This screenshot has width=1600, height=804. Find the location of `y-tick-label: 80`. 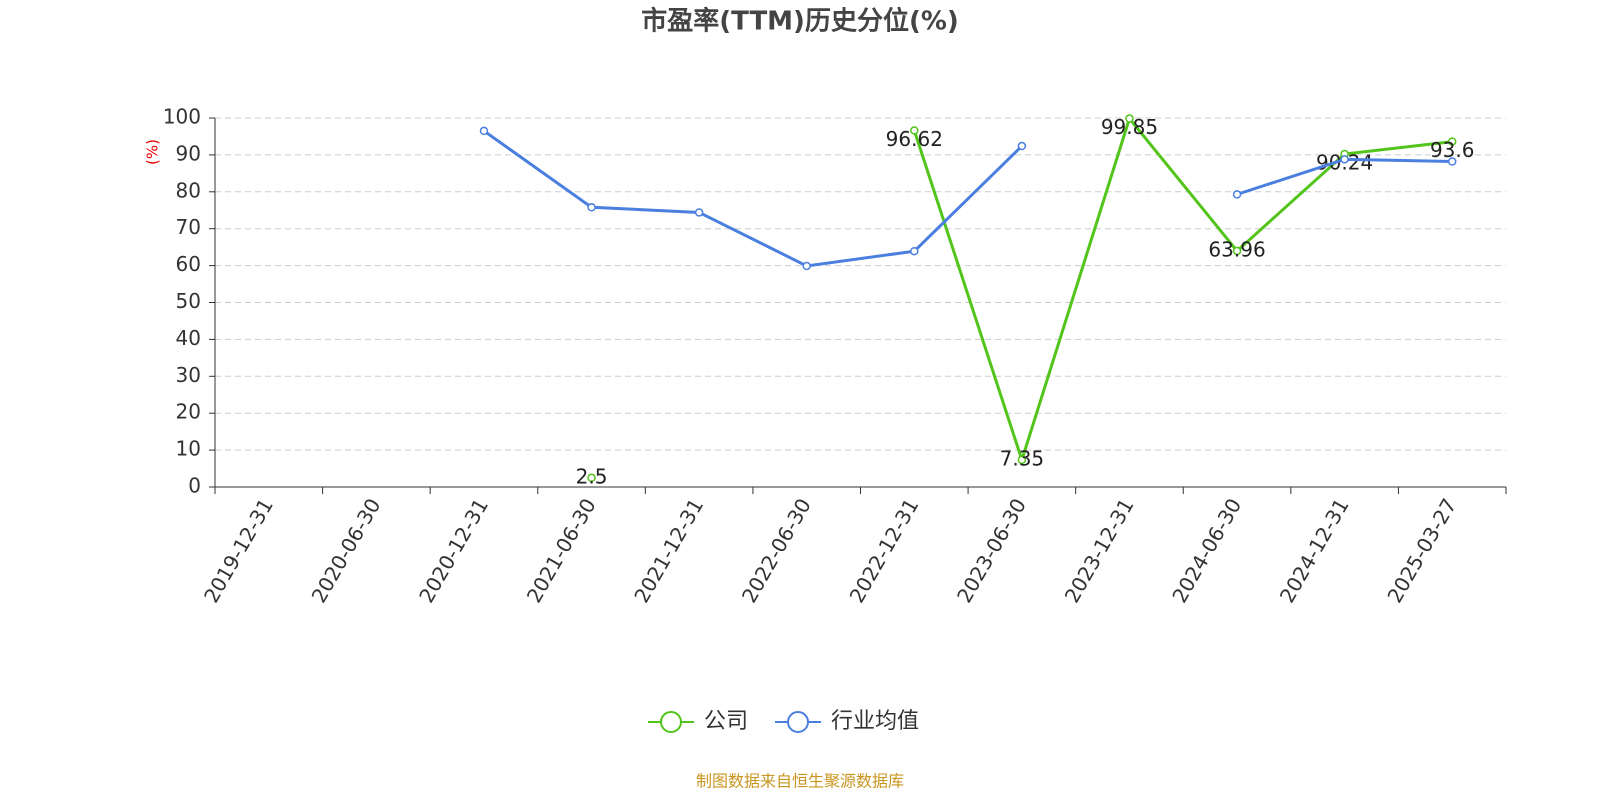

y-tick-label: 80 is located at coordinates (188, 190).